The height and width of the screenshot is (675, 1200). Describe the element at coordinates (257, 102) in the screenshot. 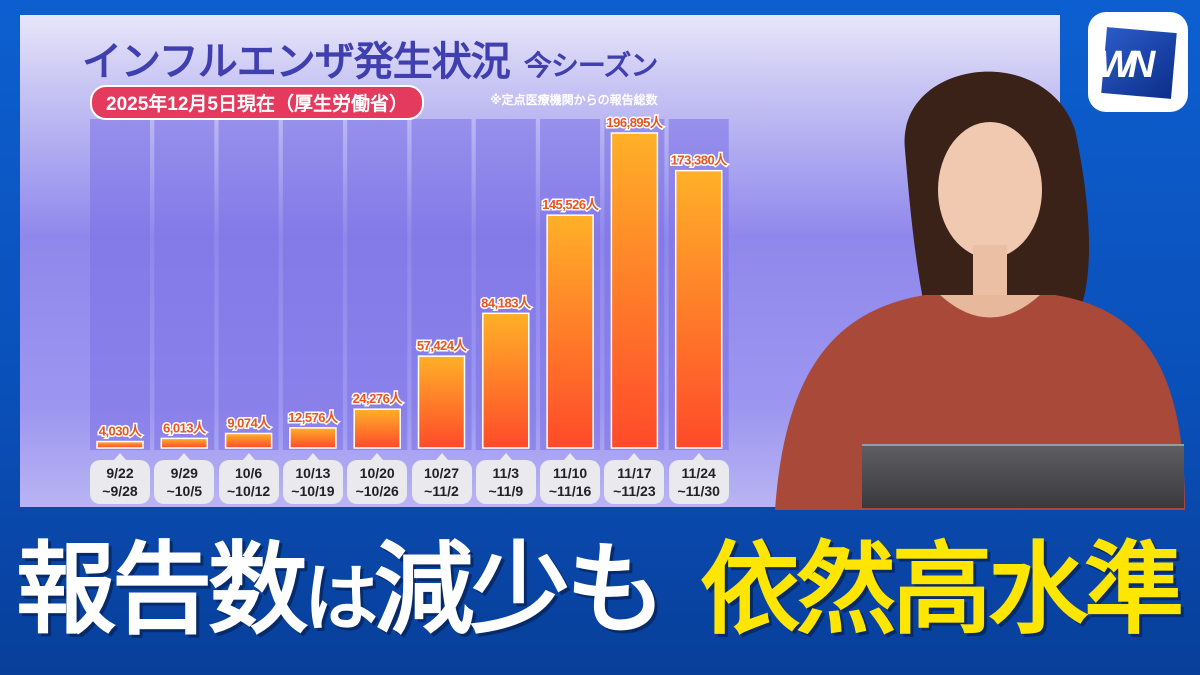

I see `date-badge: 2025年12月5日現在（厚生労働省）` at that location.